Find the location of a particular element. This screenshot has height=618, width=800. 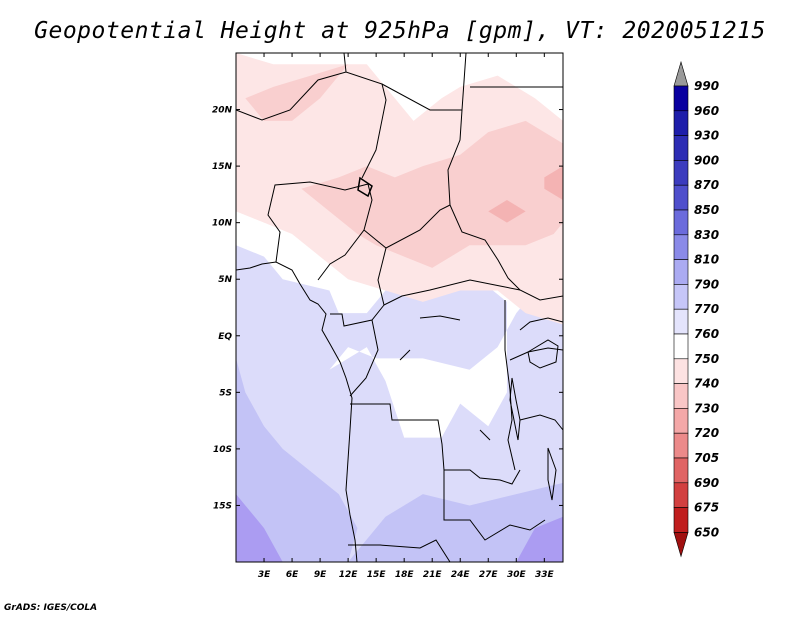

lake-chad is located at coordinates (365, 187).